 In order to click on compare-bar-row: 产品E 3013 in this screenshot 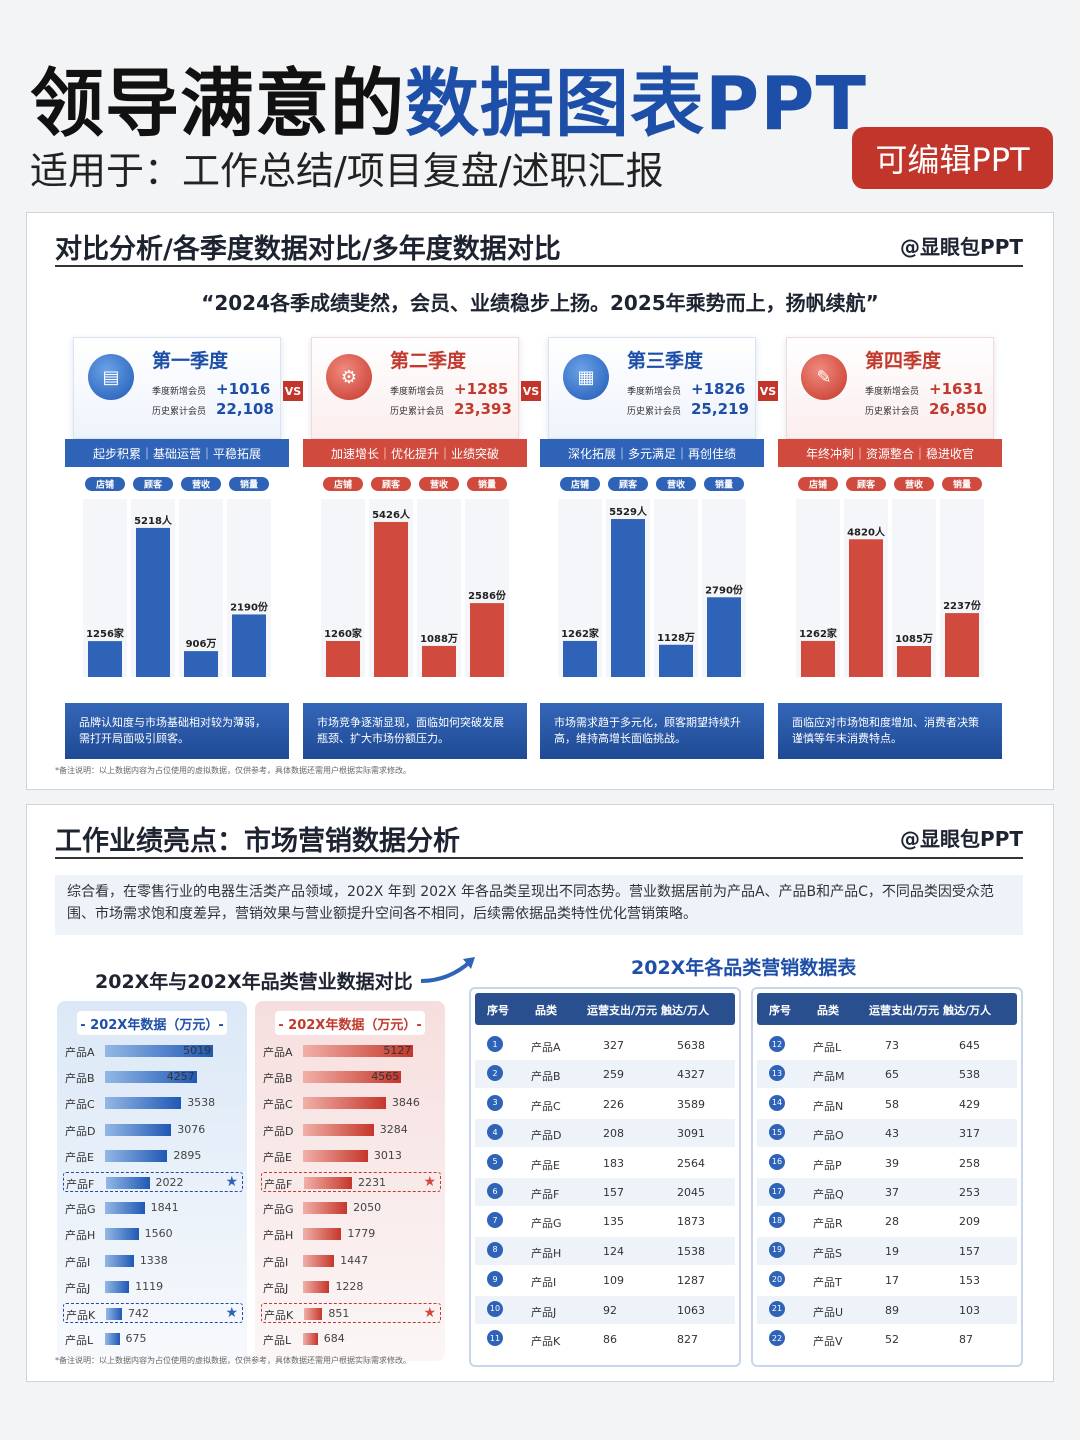, I will do `click(351, 1156)`.